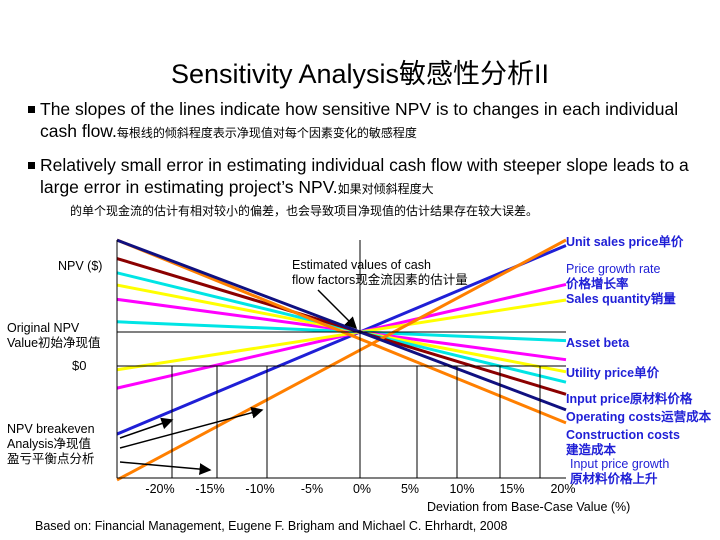 This screenshot has width=720, height=540. Describe the element at coordinates (620, 471) in the screenshot. I see `legend-input-price-growth: Input price growth 原材料价格上升` at that location.